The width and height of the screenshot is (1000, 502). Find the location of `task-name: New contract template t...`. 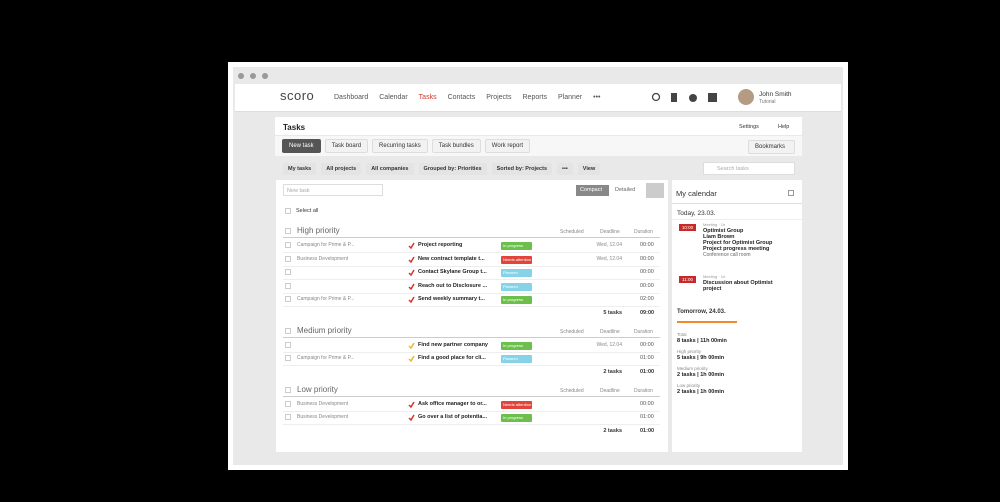

task-name: New contract template t... is located at coordinates (451, 258).